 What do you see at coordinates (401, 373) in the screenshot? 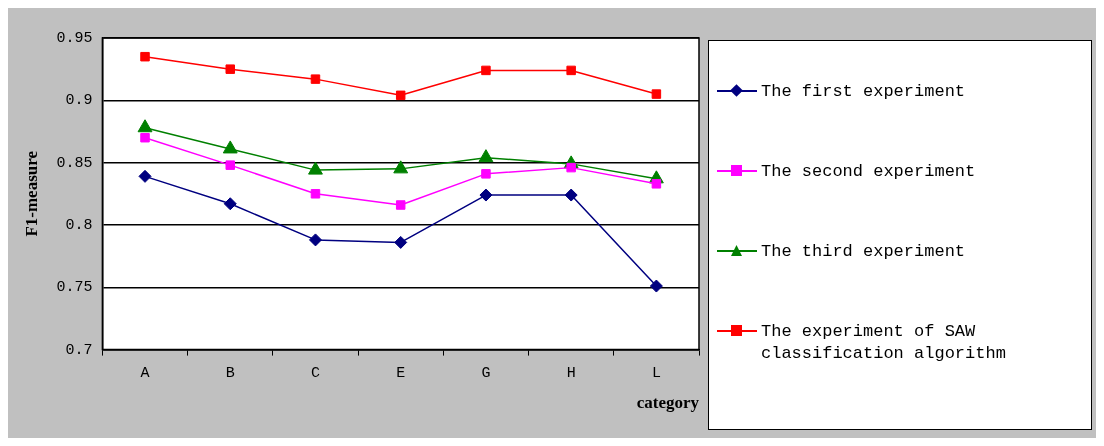
I see `x-tick-label: E` at bounding box center [401, 373].